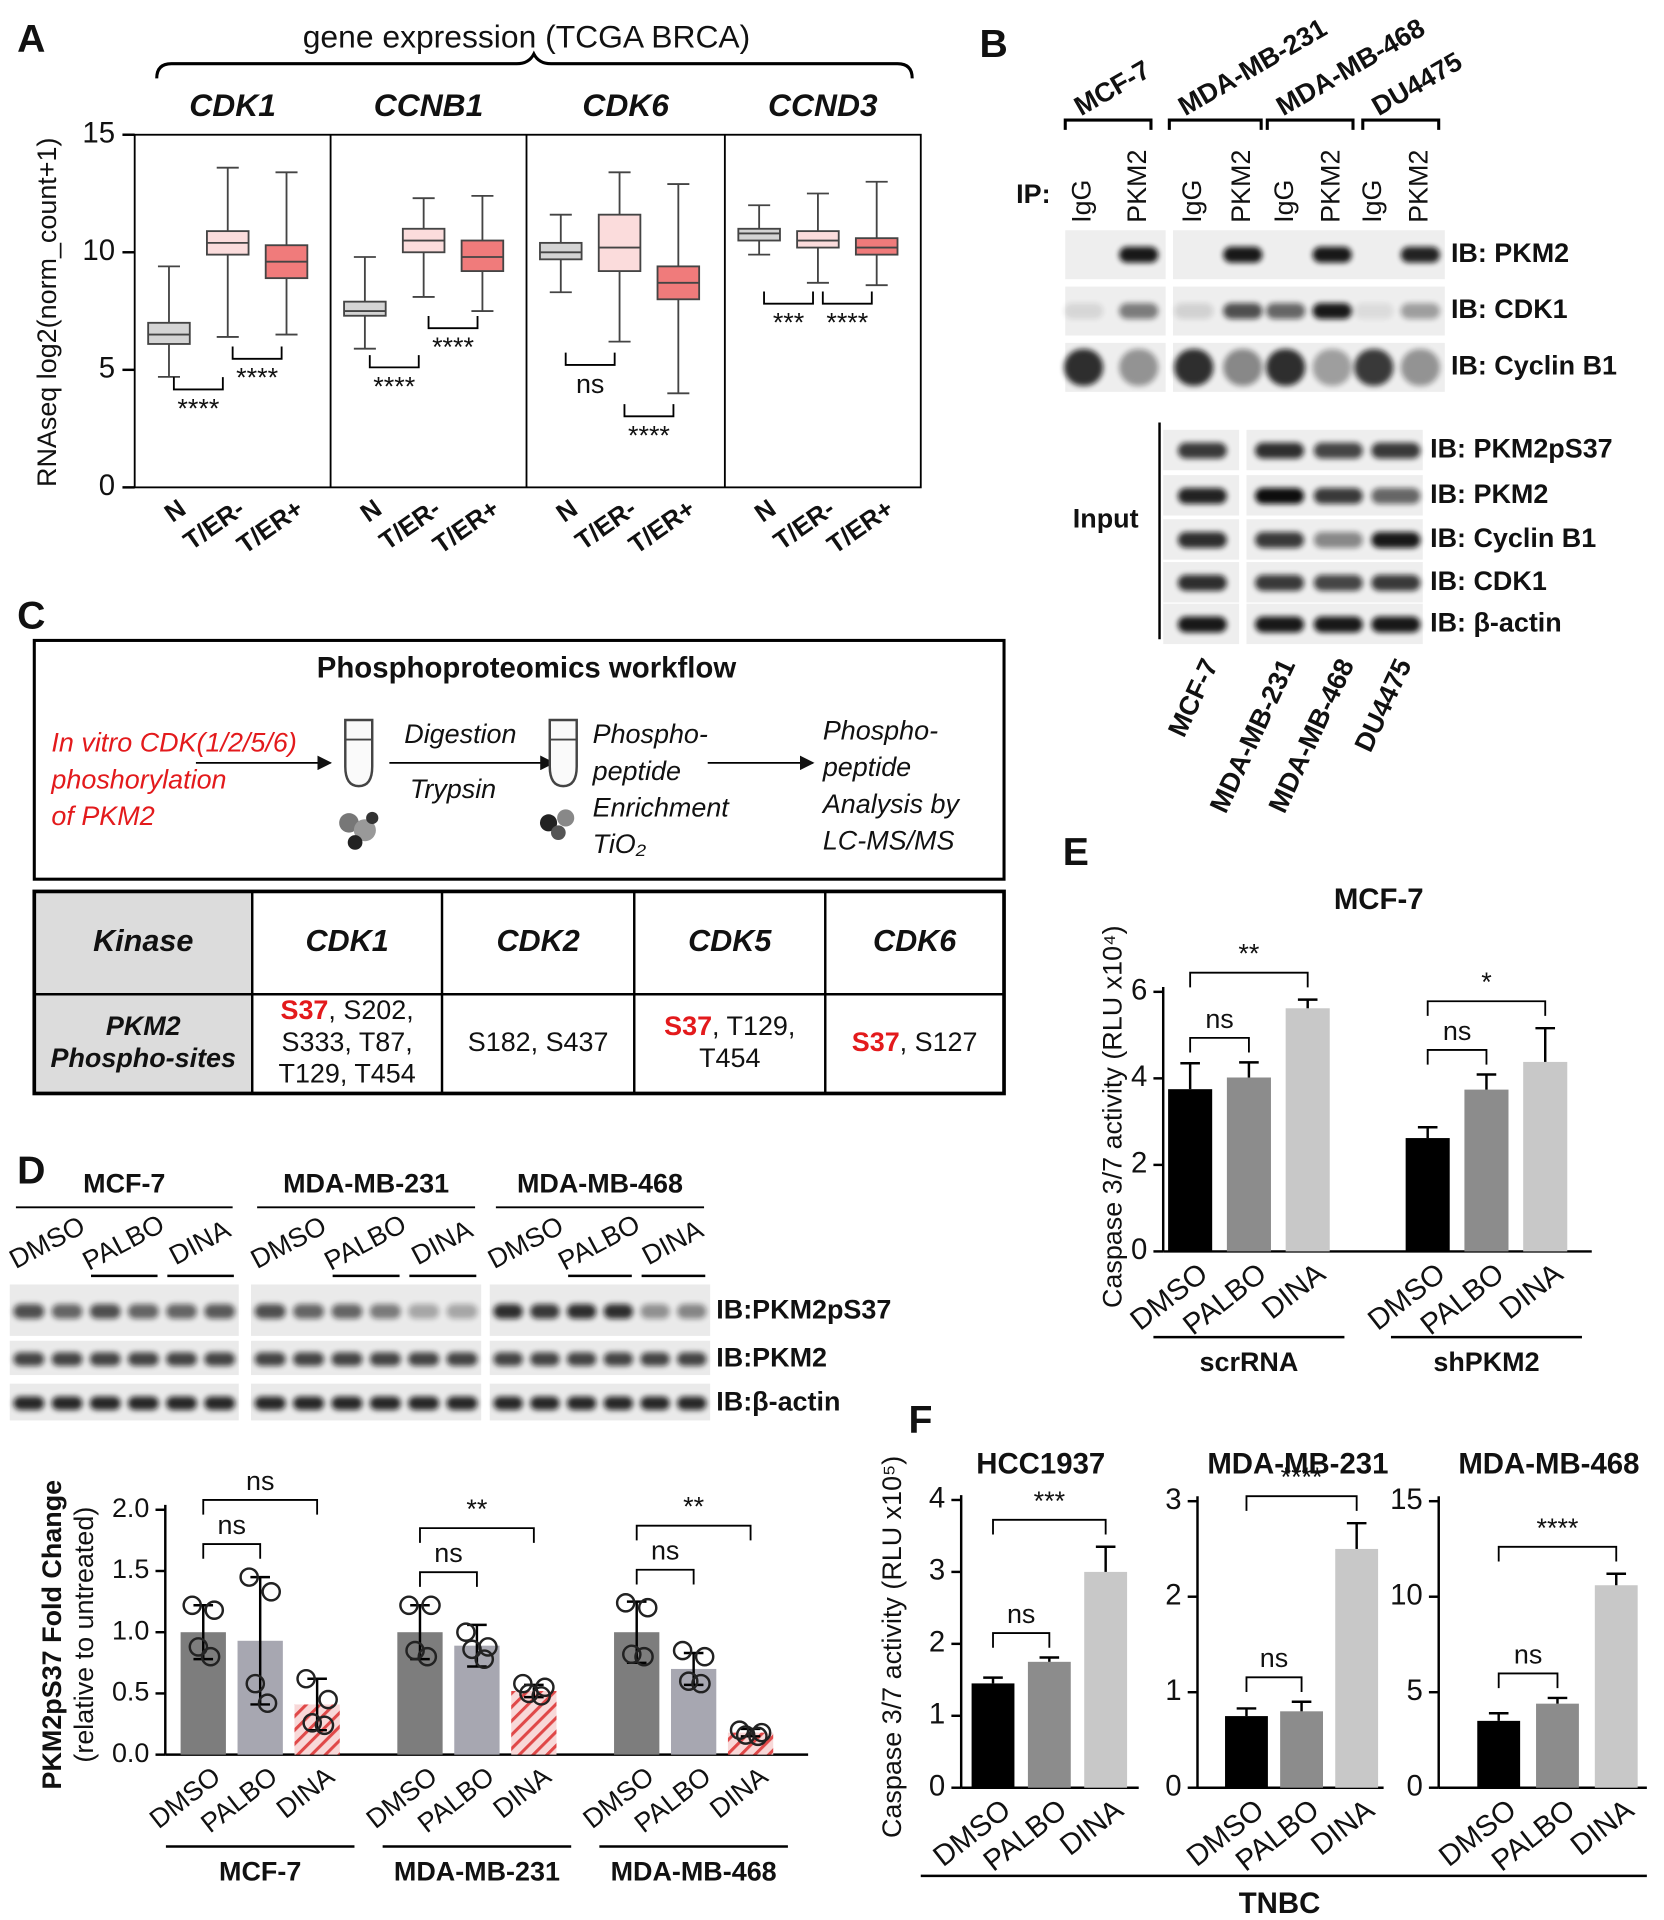 The height and width of the screenshot is (1920, 1664). Describe the element at coordinates (1280, 1903) in the screenshot. I see `group-label: TNBC` at that location.